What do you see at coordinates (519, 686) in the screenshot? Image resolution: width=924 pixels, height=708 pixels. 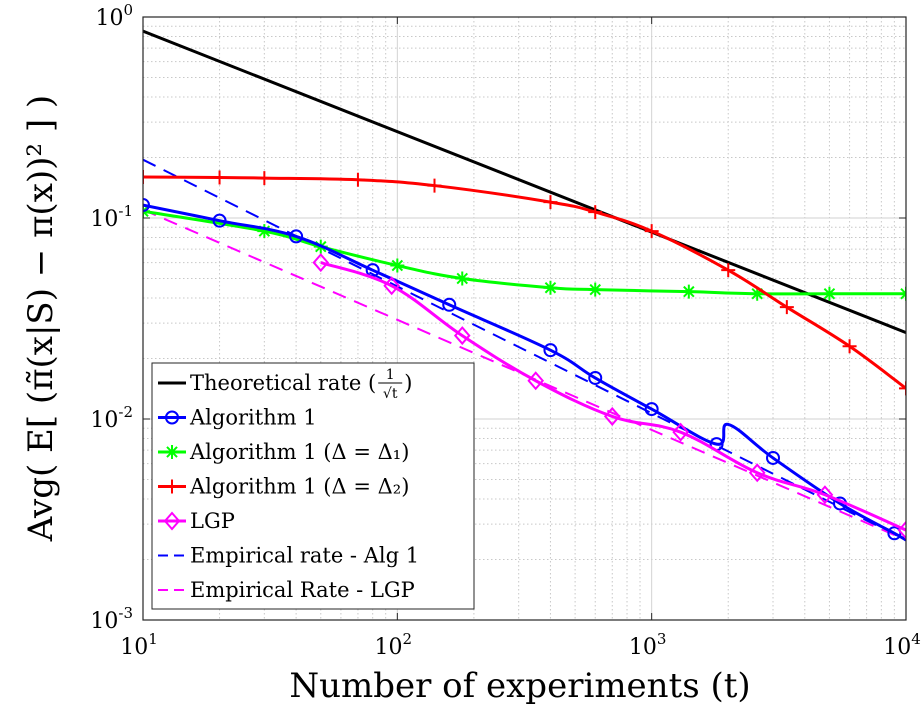 I see `x-axis-title: Number of experiments (t)` at bounding box center [519, 686].